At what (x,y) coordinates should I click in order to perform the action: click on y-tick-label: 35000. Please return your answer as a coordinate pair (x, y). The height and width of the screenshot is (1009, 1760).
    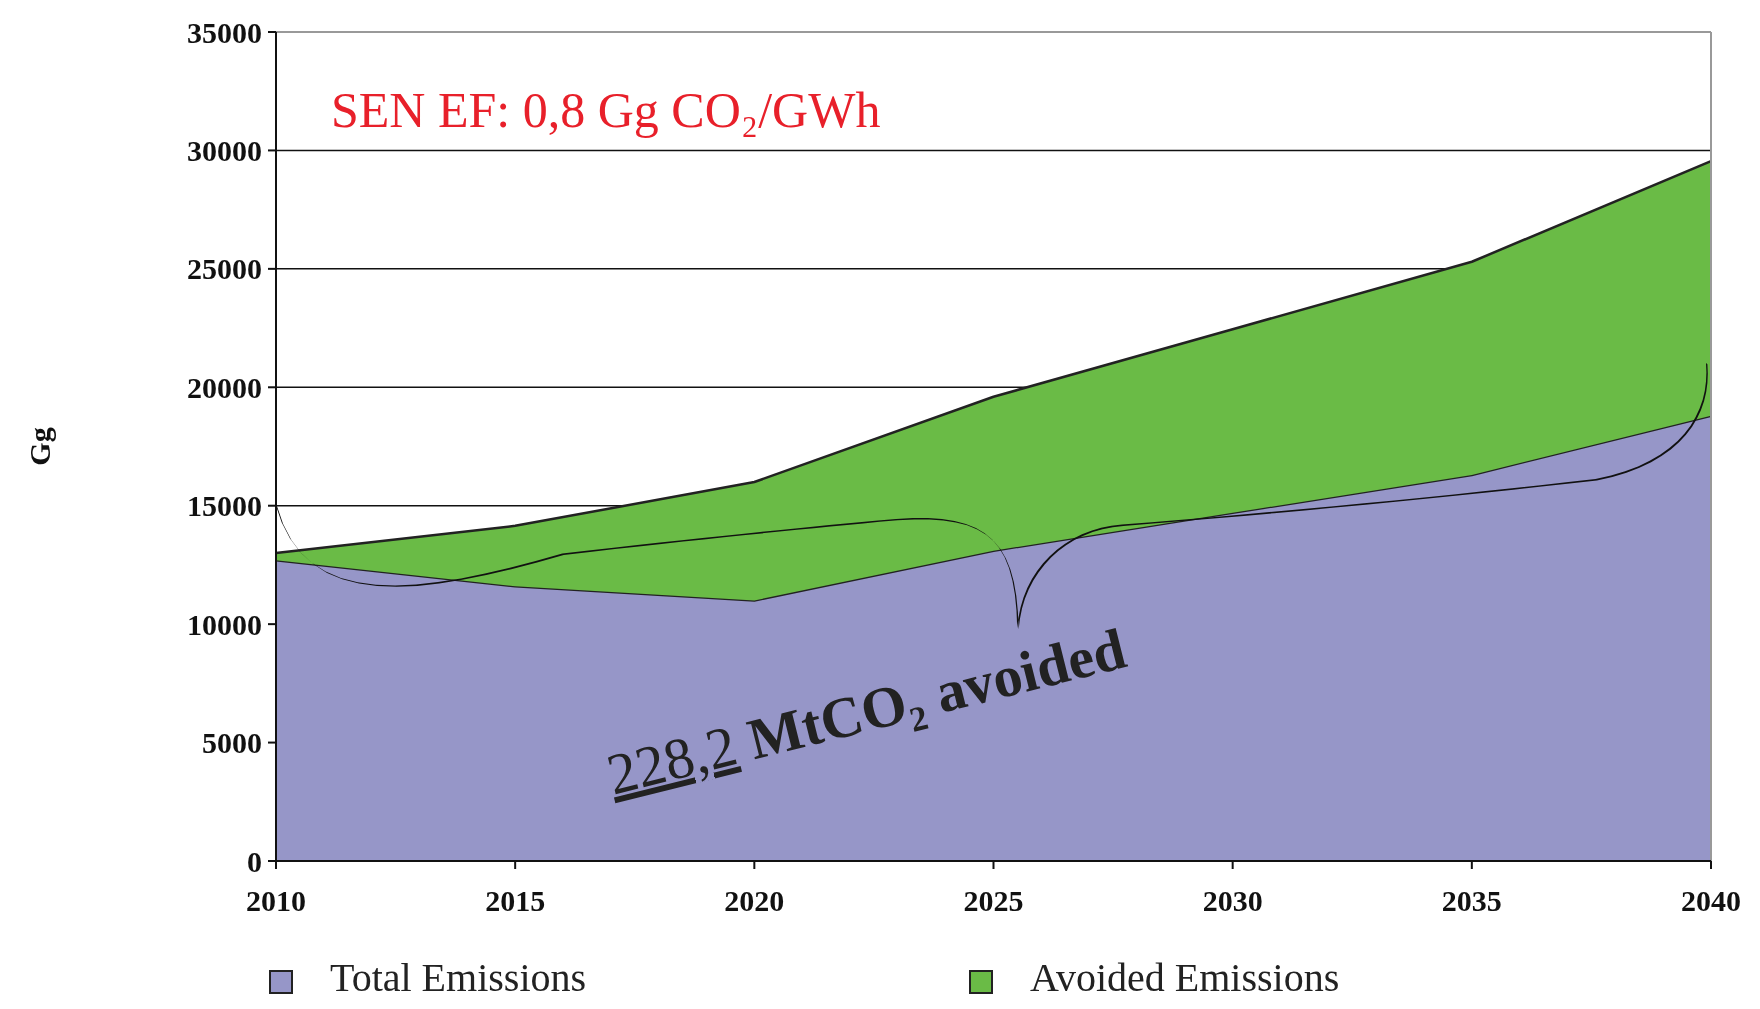
    Looking at the image, I should click on (224, 32).